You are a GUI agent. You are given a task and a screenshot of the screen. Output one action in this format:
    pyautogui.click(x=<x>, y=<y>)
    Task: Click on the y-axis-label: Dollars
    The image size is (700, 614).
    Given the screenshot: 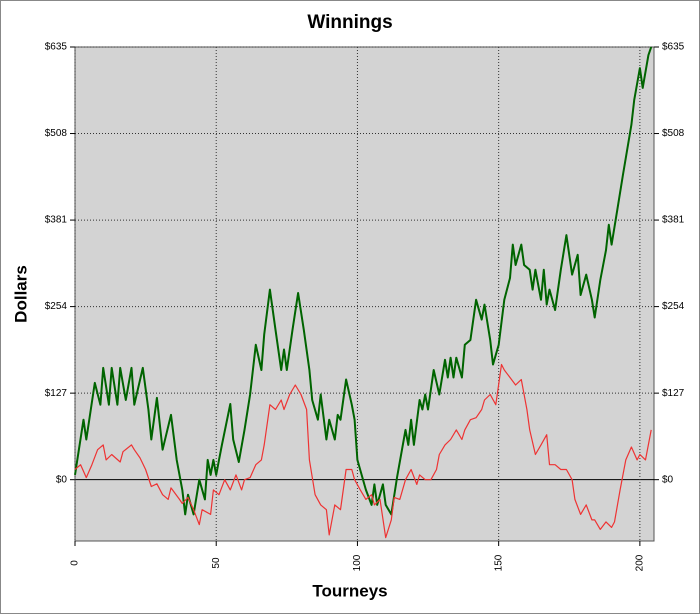 What is the action you would take?
    pyautogui.click(x=20, y=294)
    